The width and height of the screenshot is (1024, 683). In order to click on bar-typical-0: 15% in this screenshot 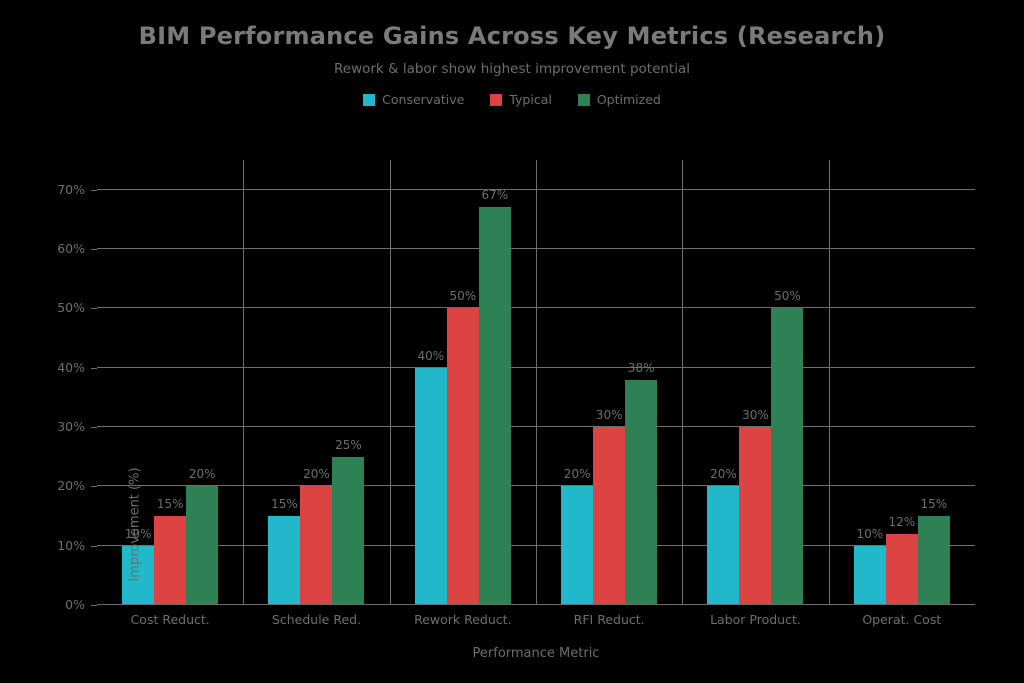, I will do `click(170, 382)`.